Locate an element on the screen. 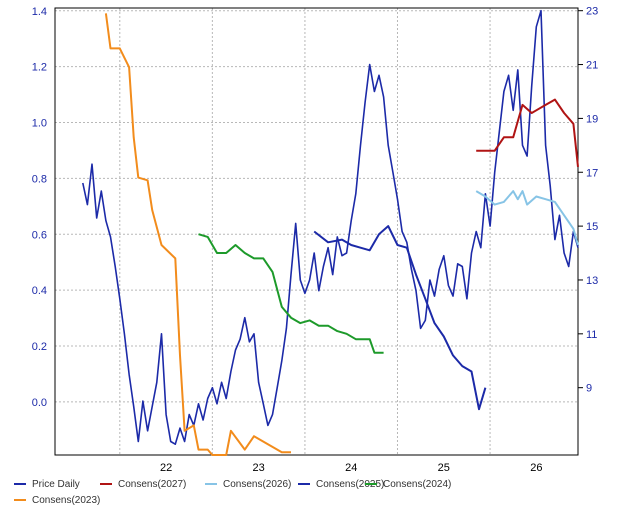 The height and width of the screenshot is (517, 619). right-tick-label: 15 is located at coordinates (592, 227).